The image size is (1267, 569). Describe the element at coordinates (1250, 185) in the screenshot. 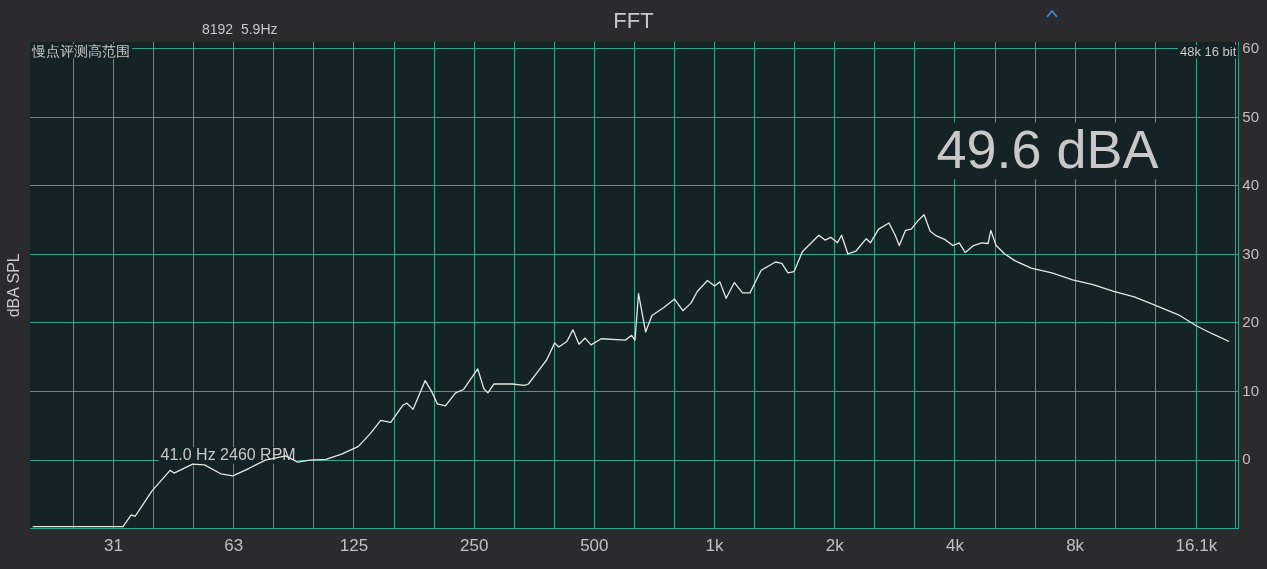

I see `y-tick-label: 40` at that location.